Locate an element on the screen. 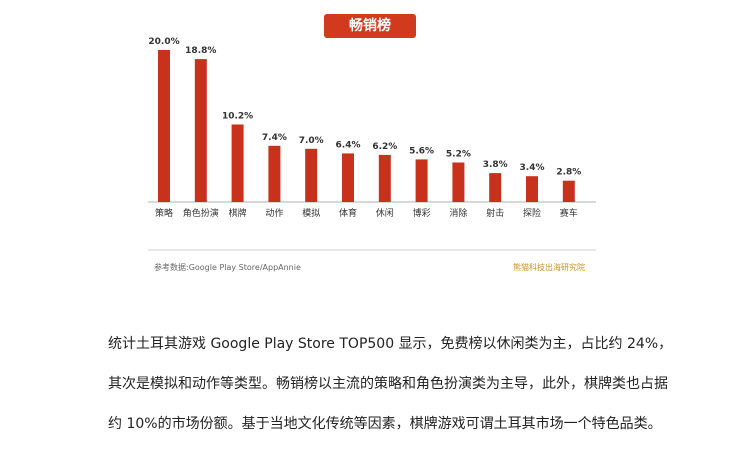 This screenshot has height=475, width=749. category-label-2: 棋牌 is located at coordinates (238, 213).